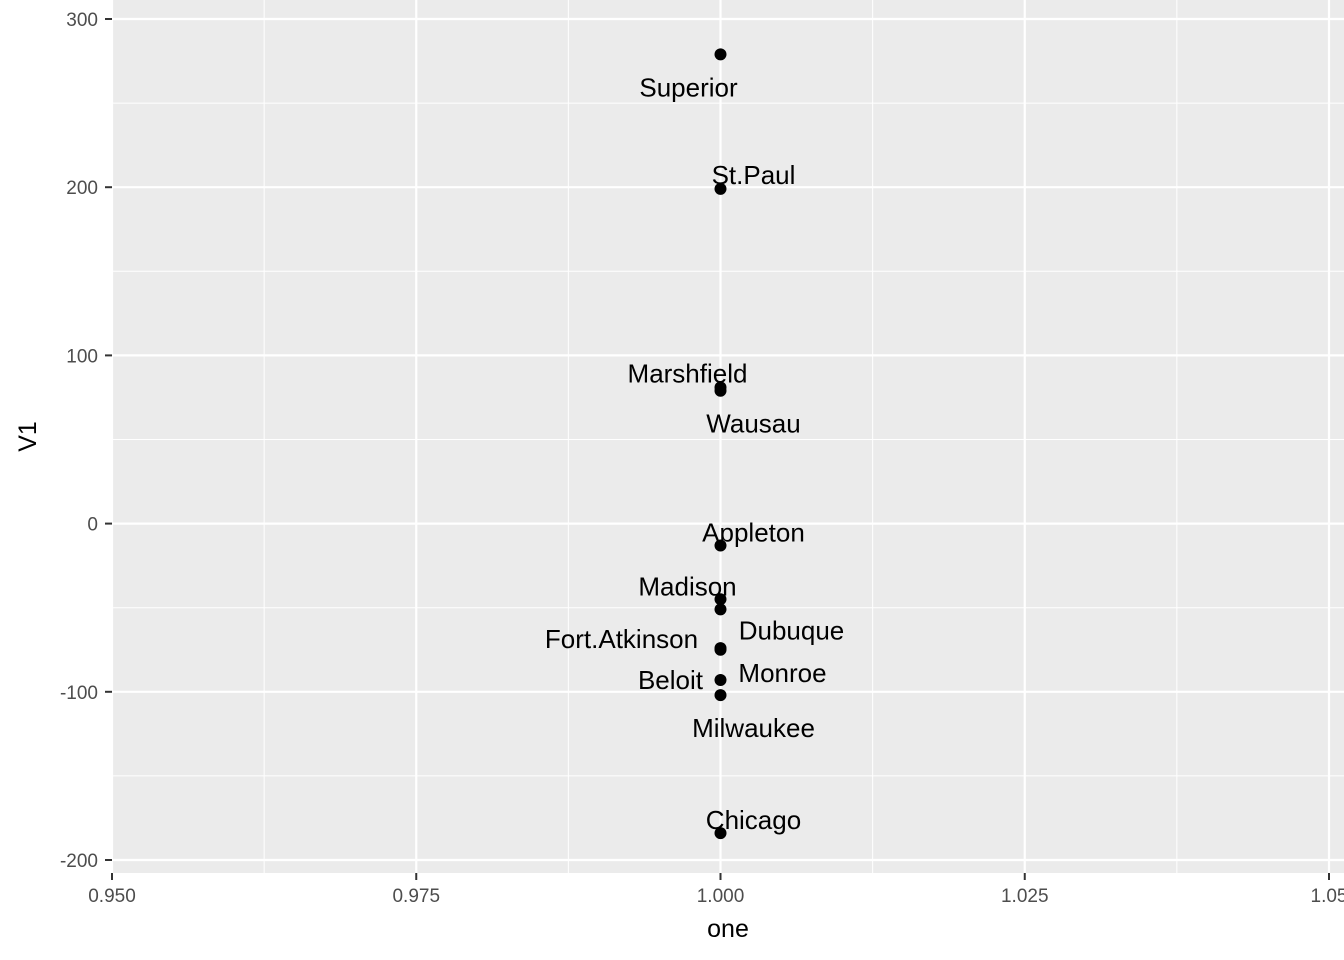  What do you see at coordinates (688, 373) in the screenshot?
I see `point-label: Marshfield` at bounding box center [688, 373].